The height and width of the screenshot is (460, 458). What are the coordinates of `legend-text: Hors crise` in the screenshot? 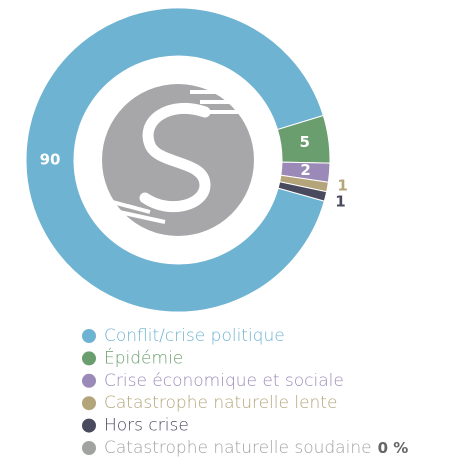 It's located at (146, 426).